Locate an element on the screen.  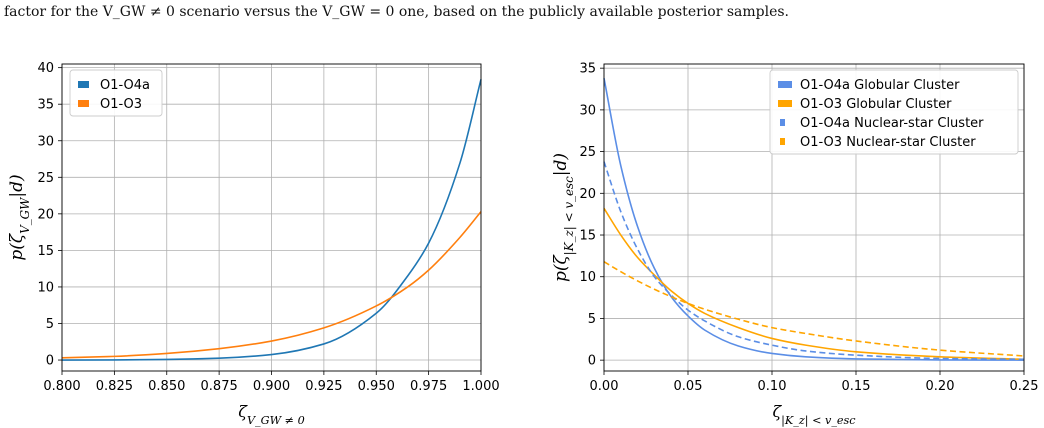
x-tick-label: 0.975 is located at coordinates (428, 386).